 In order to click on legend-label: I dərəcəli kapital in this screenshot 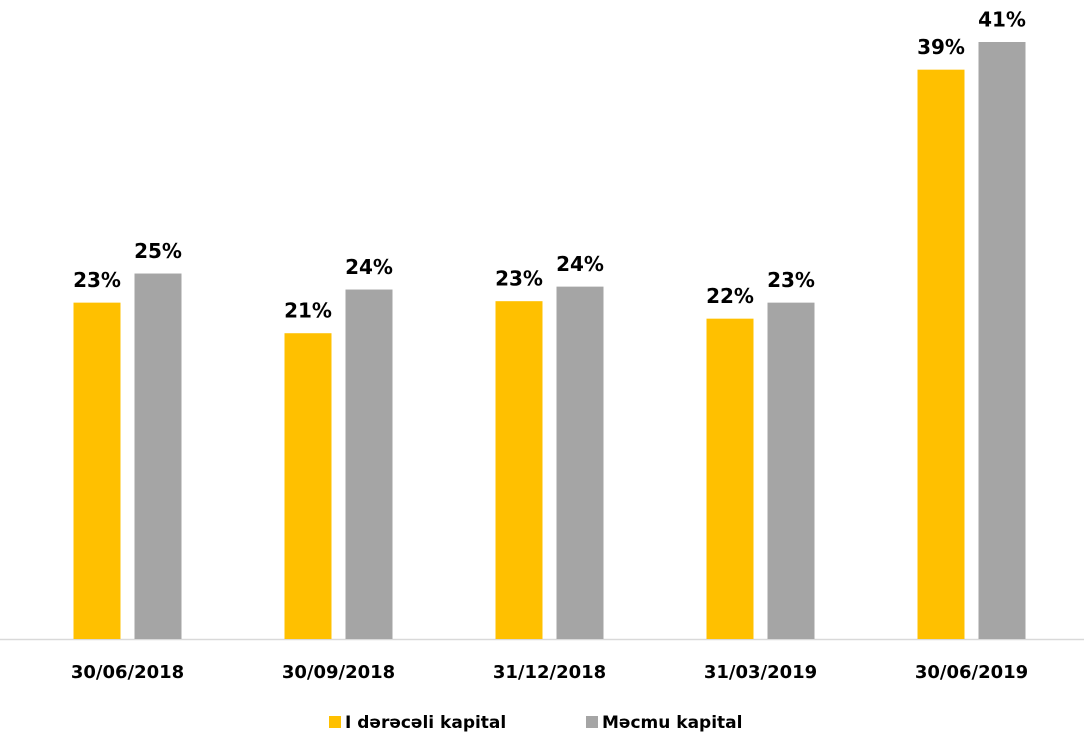, I will do `click(425, 723)`.